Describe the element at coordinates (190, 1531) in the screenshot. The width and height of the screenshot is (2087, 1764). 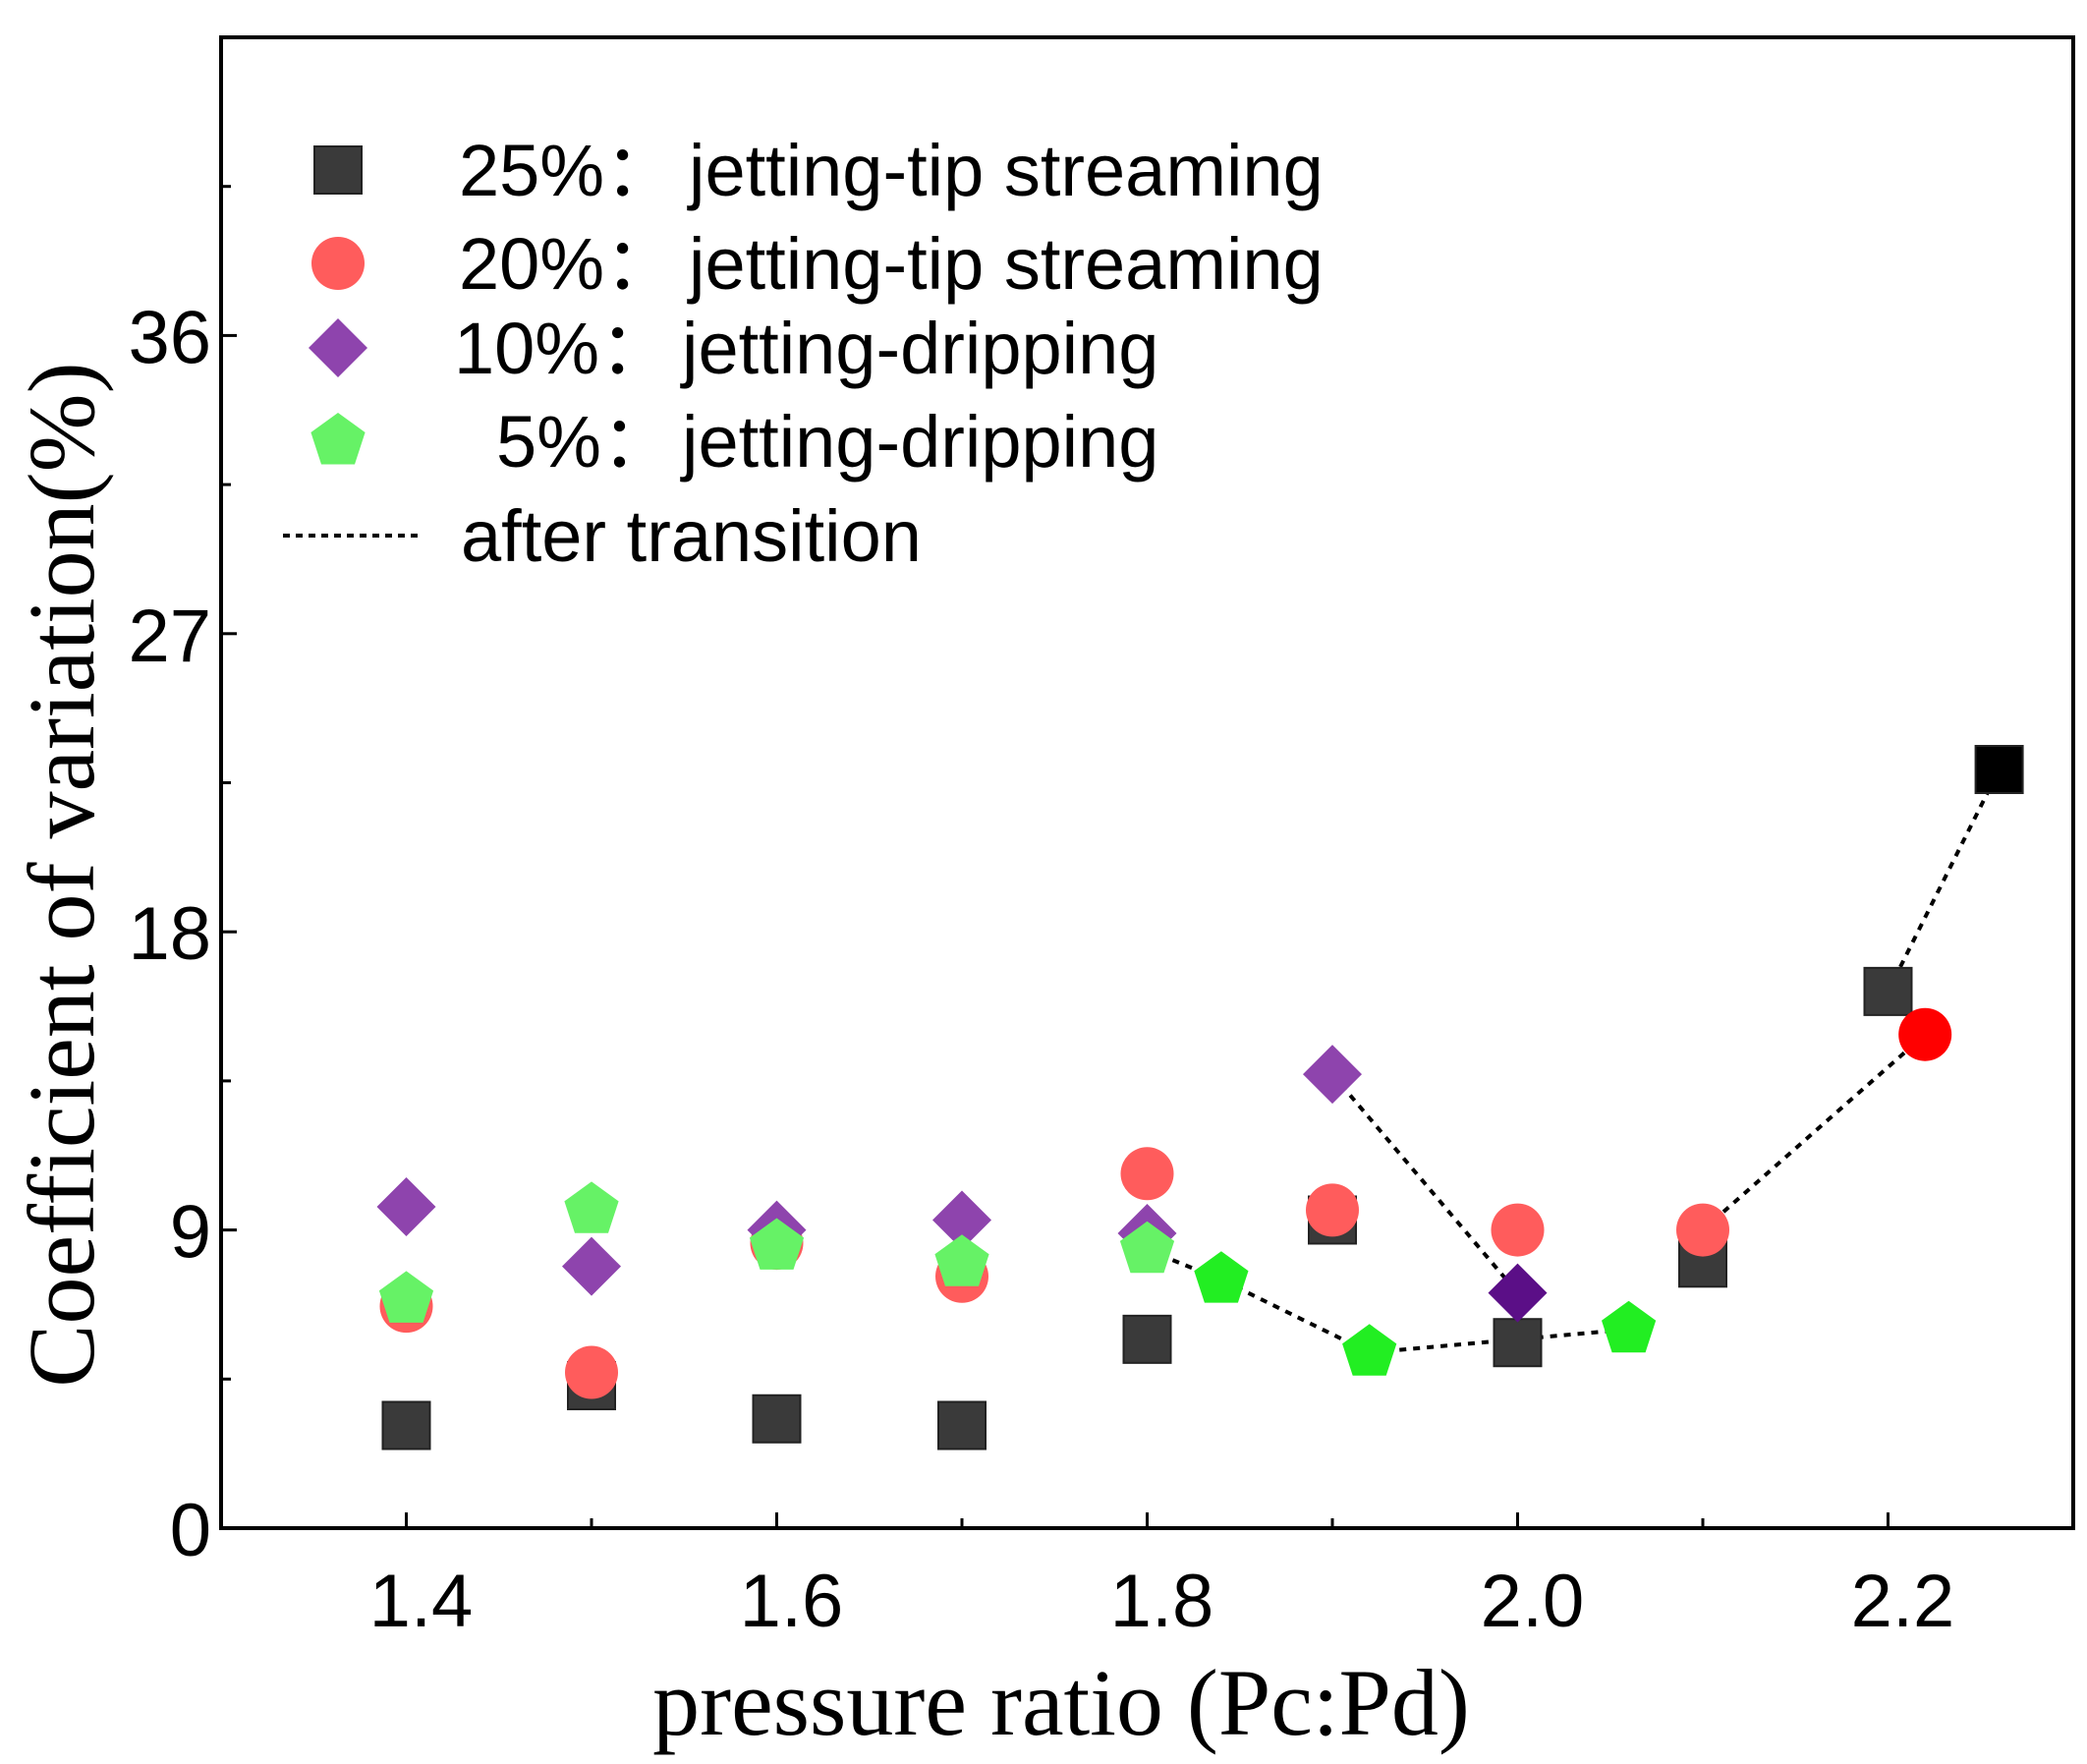
I see `y-tick-label: 0` at that location.